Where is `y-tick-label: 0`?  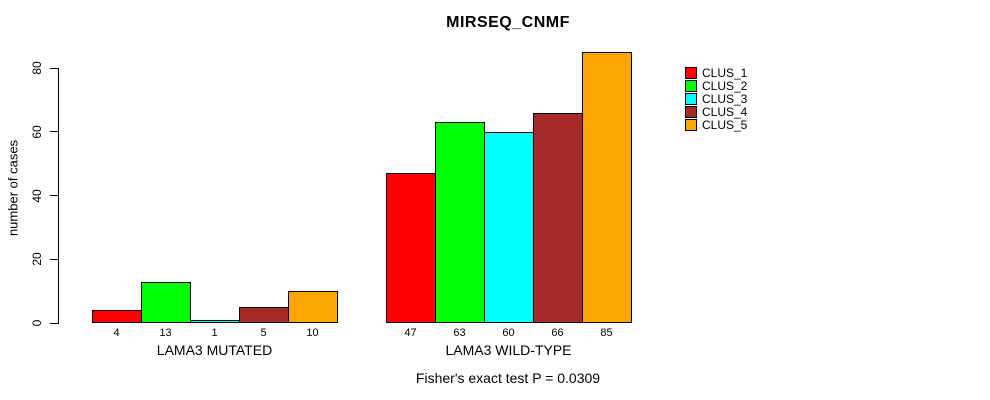 y-tick-label: 0 is located at coordinates (37, 323).